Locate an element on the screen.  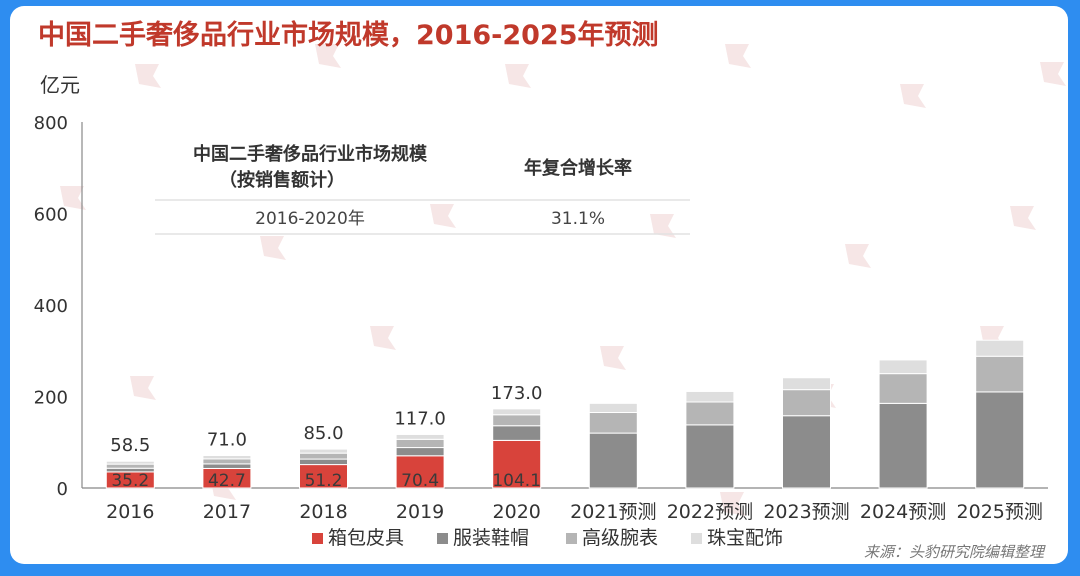
bar-total-label: 58.5 is located at coordinates (130, 445).